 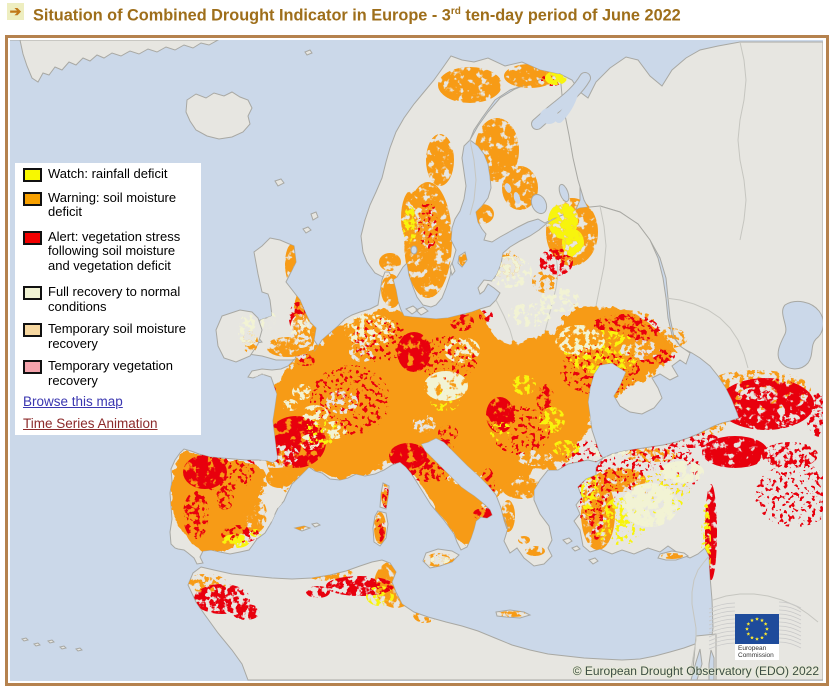 I want to click on svg-text: Commission, so click(x=756, y=655).